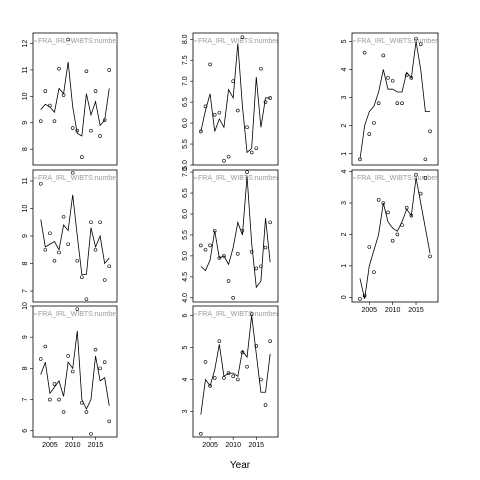  Describe the element at coordinates (185, 214) in the screenshot. I see `y-tick-label: 6.0` at that location.